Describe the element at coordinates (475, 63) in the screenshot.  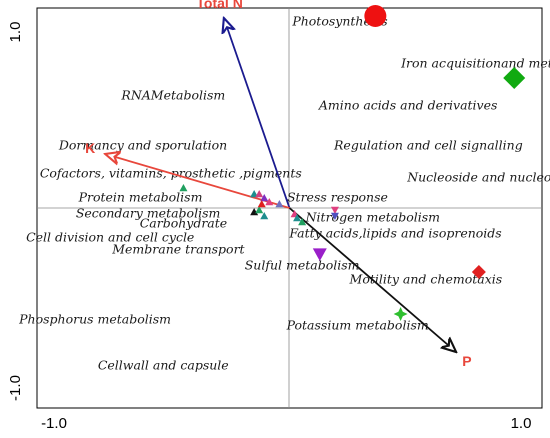
I see `function-label-iron-acquisitionand-metabolism: Iron acquisitionand metabolism` at that location.